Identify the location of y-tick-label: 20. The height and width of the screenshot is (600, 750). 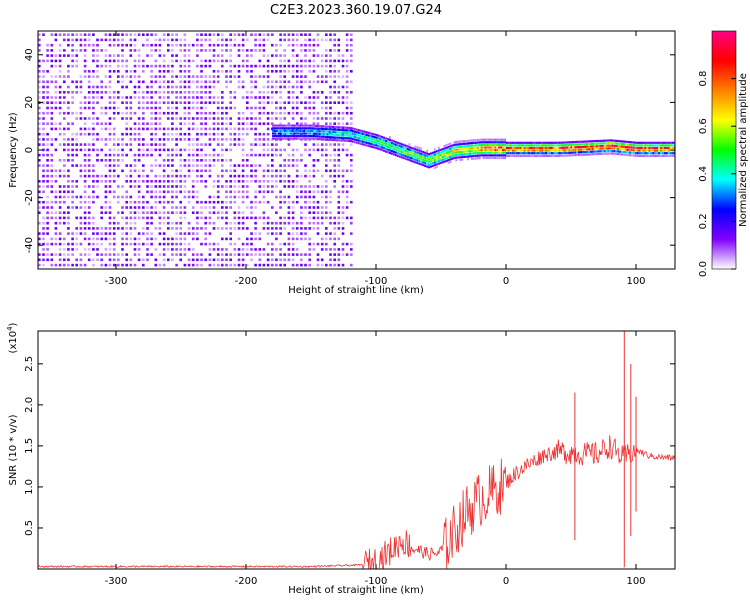
(29, 102).